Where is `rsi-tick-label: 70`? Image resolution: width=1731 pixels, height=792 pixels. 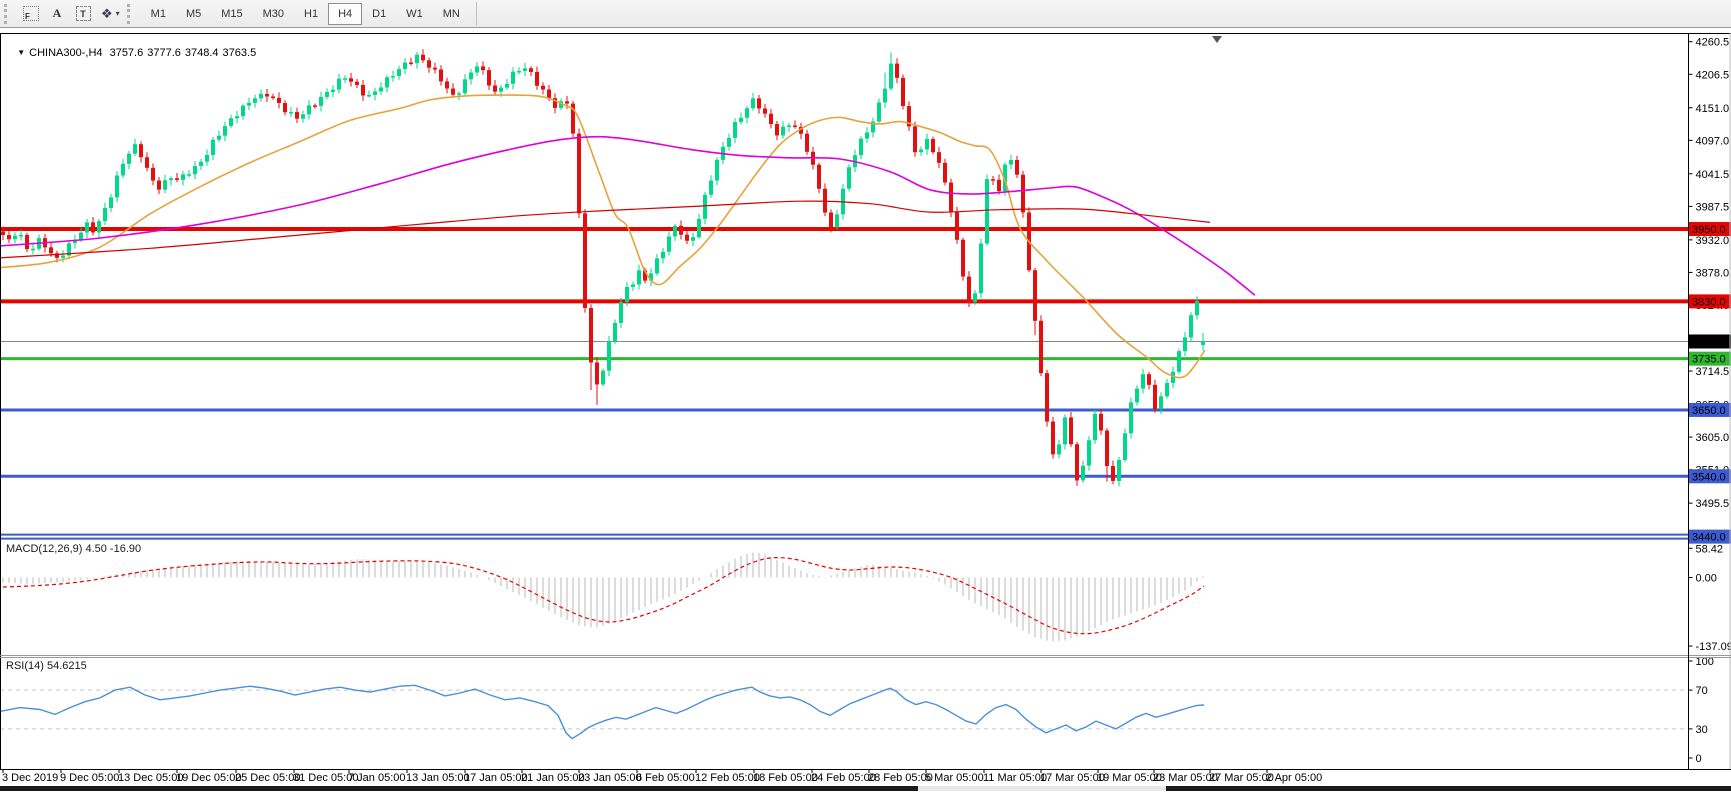
rsi-tick-label: 70 is located at coordinates (1702, 691).